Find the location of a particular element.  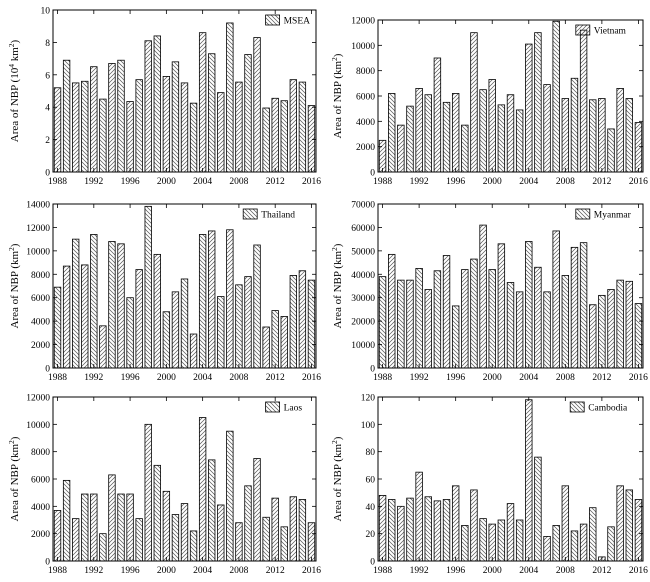

y-tick-label: 8000 is located at coordinates (365, 72).